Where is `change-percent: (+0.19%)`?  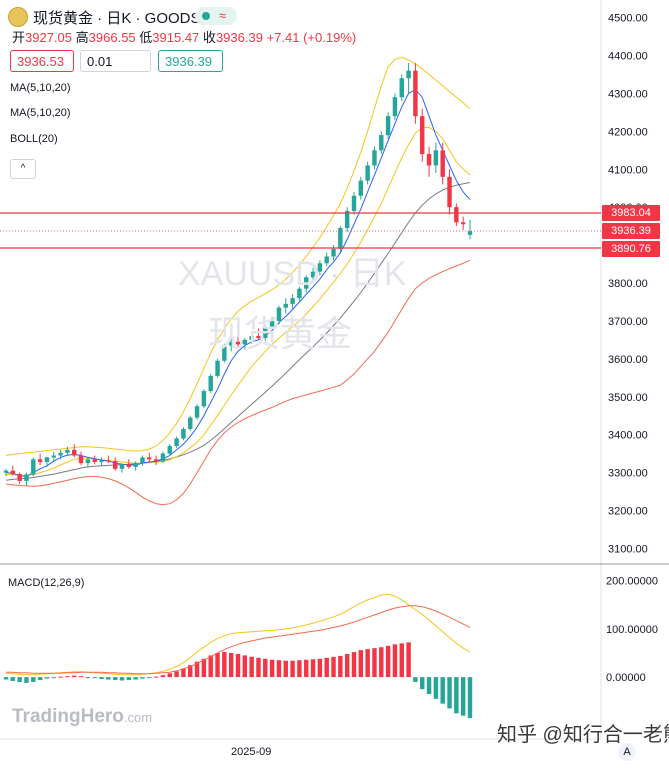
change-percent: (+0.19%) is located at coordinates (330, 37).